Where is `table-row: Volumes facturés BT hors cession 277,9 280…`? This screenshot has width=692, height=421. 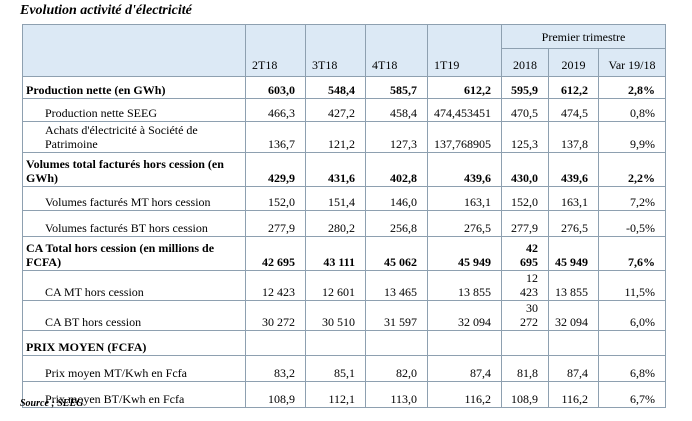
table-row: Volumes facturés BT hors cession 277,9 280… is located at coordinates (344, 223).